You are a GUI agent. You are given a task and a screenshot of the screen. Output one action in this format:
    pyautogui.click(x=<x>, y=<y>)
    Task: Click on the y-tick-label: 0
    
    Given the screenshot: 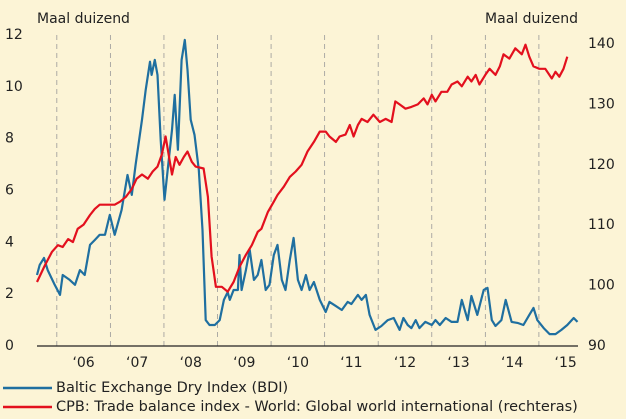 What is the action you would take?
    pyautogui.click(x=9, y=346)
    